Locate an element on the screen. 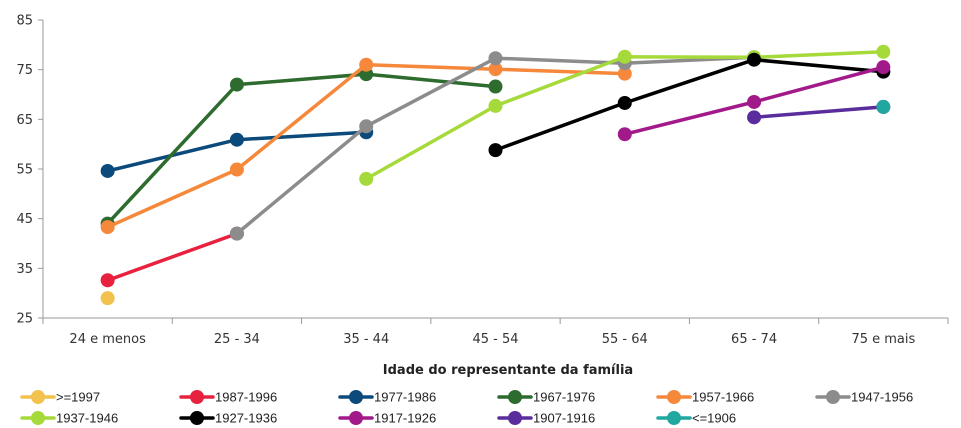  y-tick-label: 85 is located at coordinates (24, 21).